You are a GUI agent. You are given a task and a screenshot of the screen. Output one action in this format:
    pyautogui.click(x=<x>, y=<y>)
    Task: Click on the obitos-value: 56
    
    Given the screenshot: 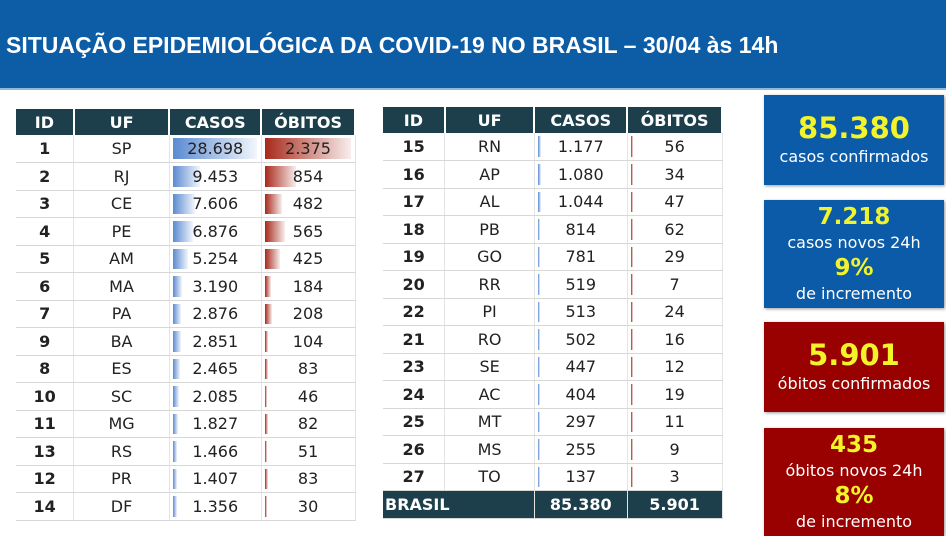 What is the action you would take?
    pyautogui.click(x=674, y=146)
    